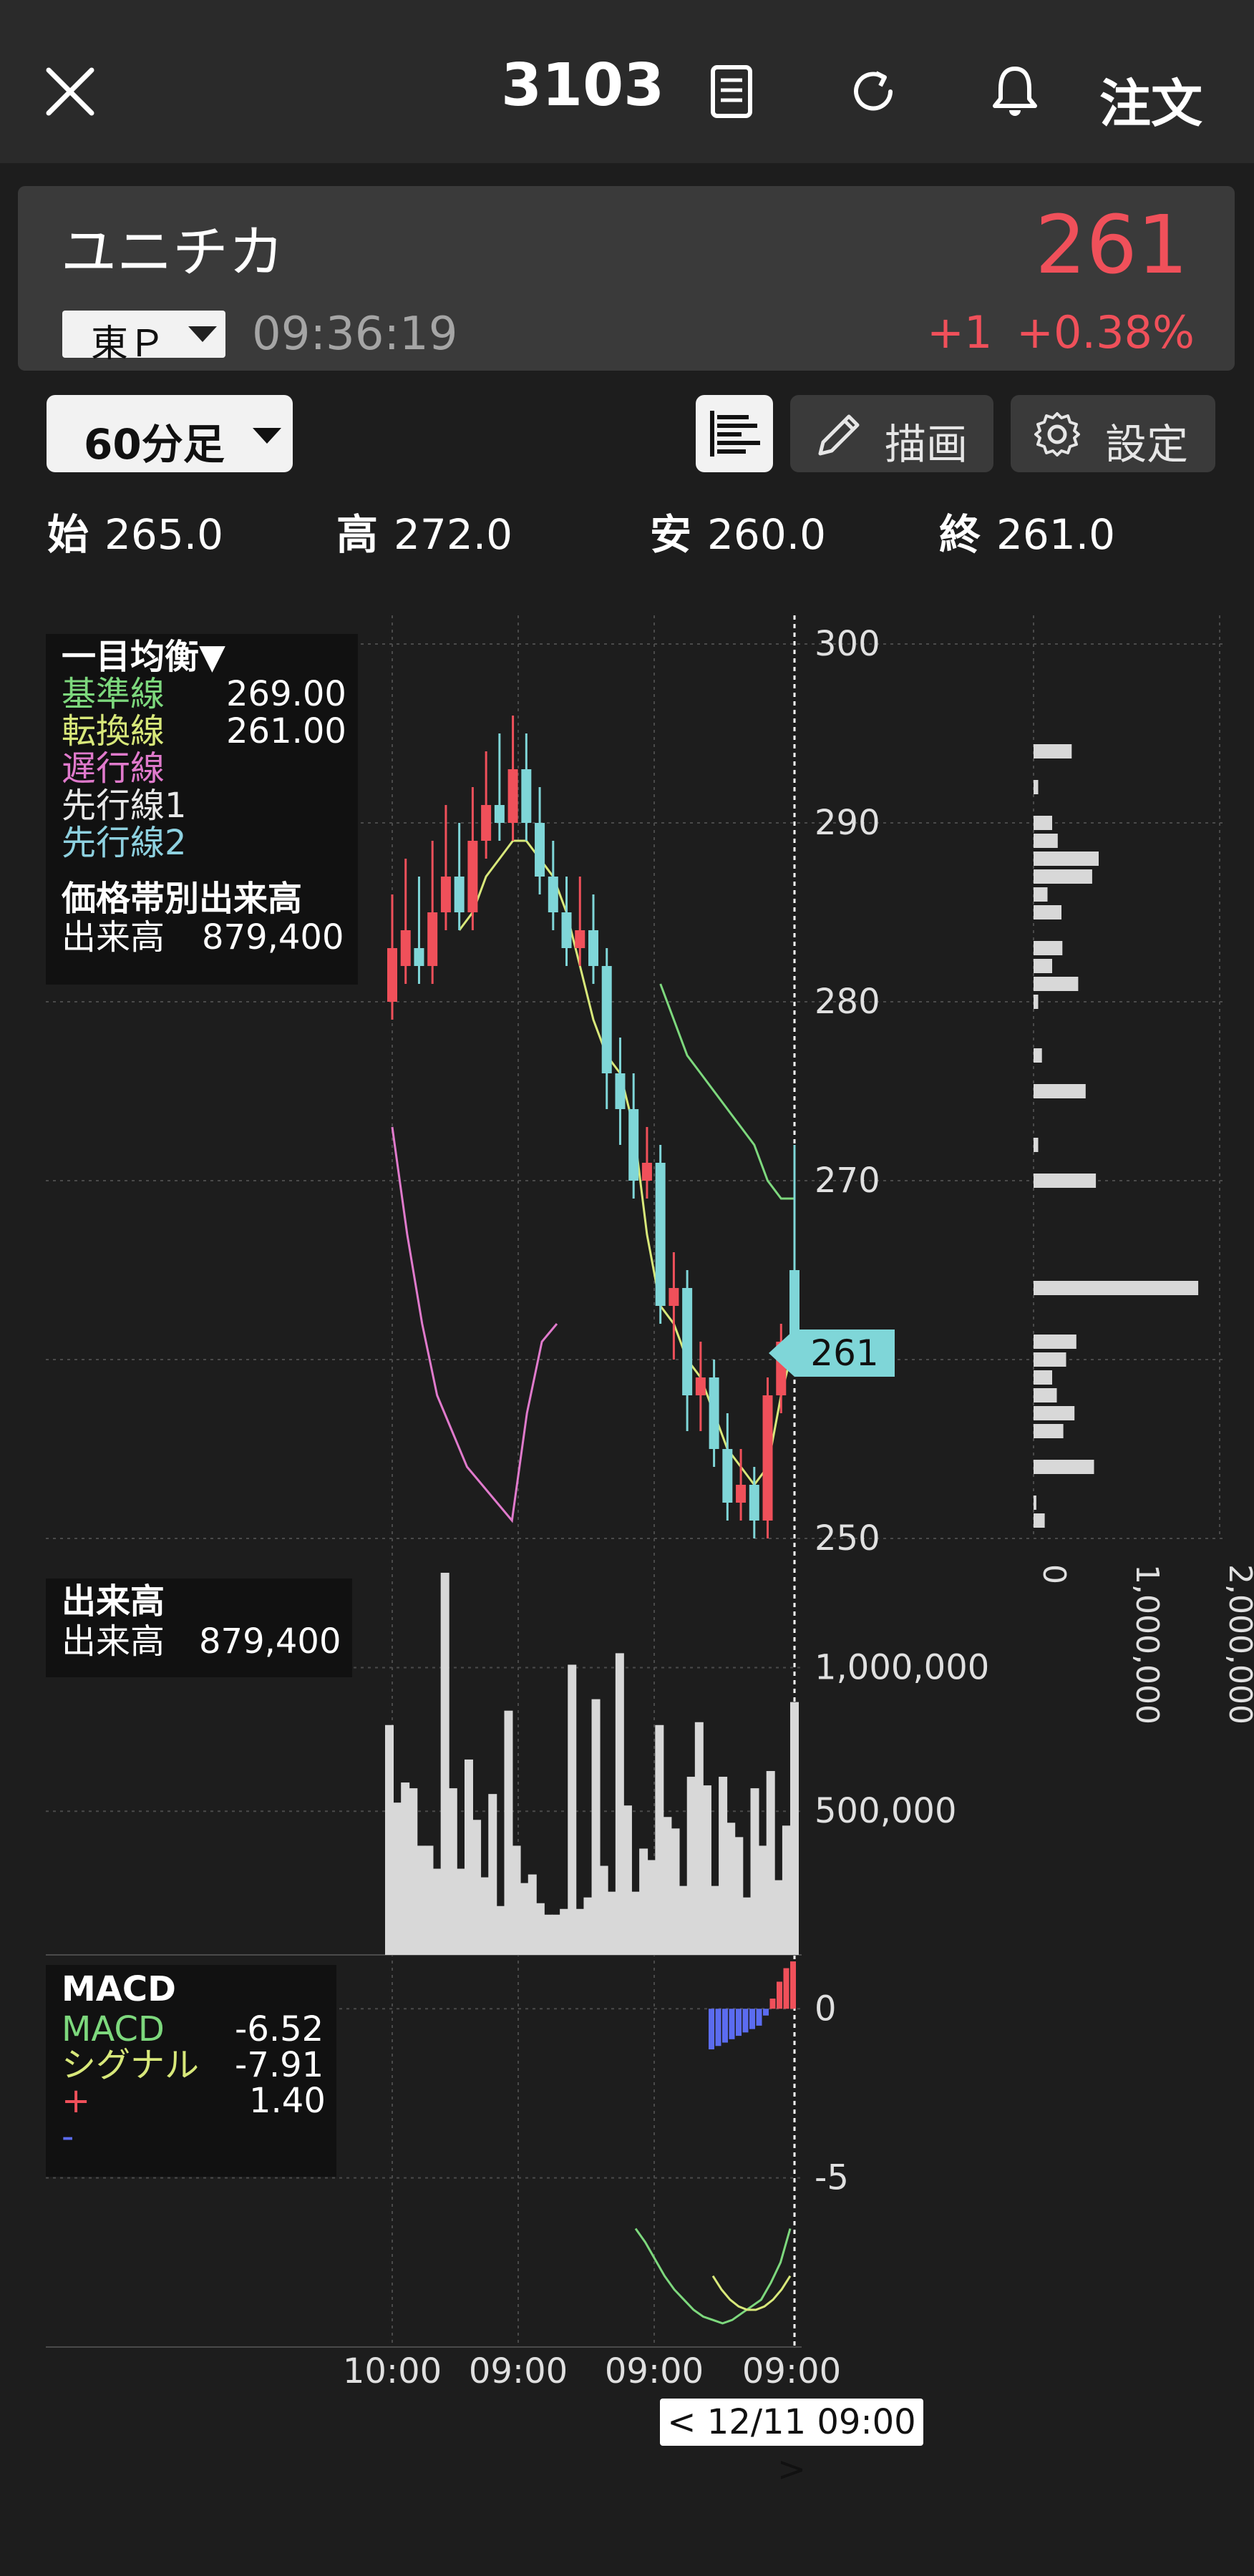 The height and width of the screenshot is (2576, 1254). Describe the element at coordinates (671, 534) in the screenshot. I see `low-label: 安` at that location.